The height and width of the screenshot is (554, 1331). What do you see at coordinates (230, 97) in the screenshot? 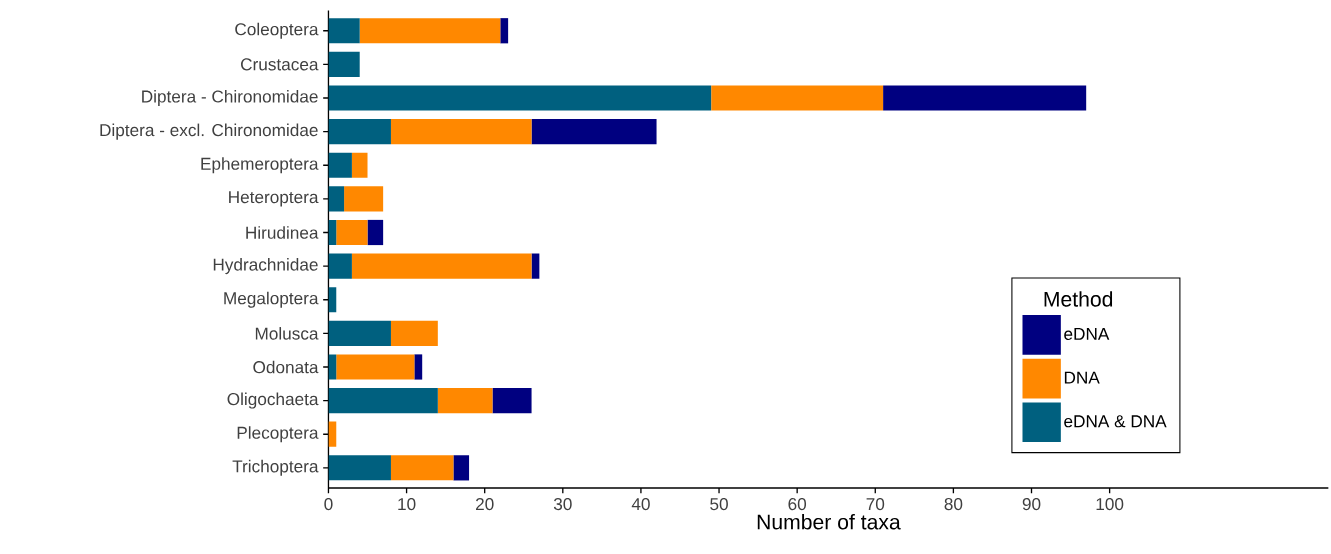
I see `y-tick-label: Diptera - Chironomidae` at bounding box center [230, 97].